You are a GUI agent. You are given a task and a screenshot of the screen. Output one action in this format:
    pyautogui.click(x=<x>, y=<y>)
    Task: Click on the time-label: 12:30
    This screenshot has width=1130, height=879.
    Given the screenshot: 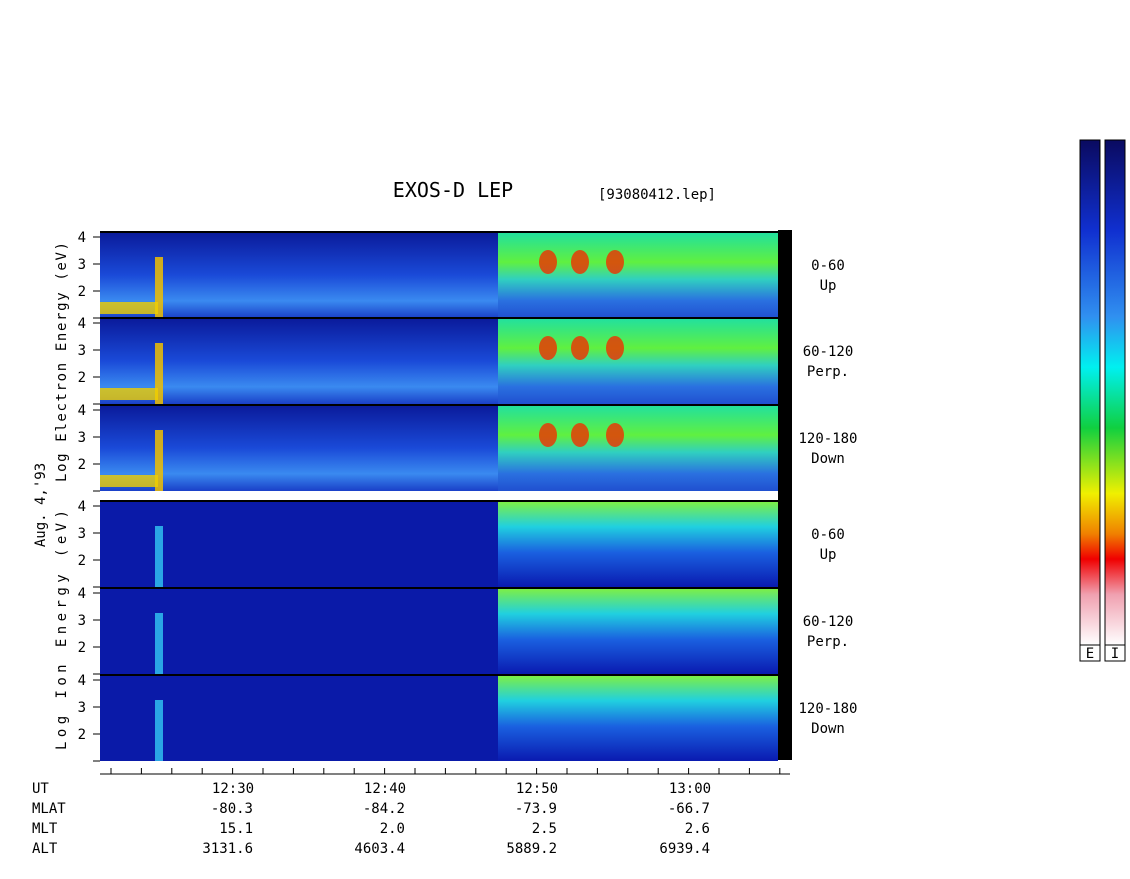 What is the action you would take?
    pyautogui.click(x=233, y=789)
    